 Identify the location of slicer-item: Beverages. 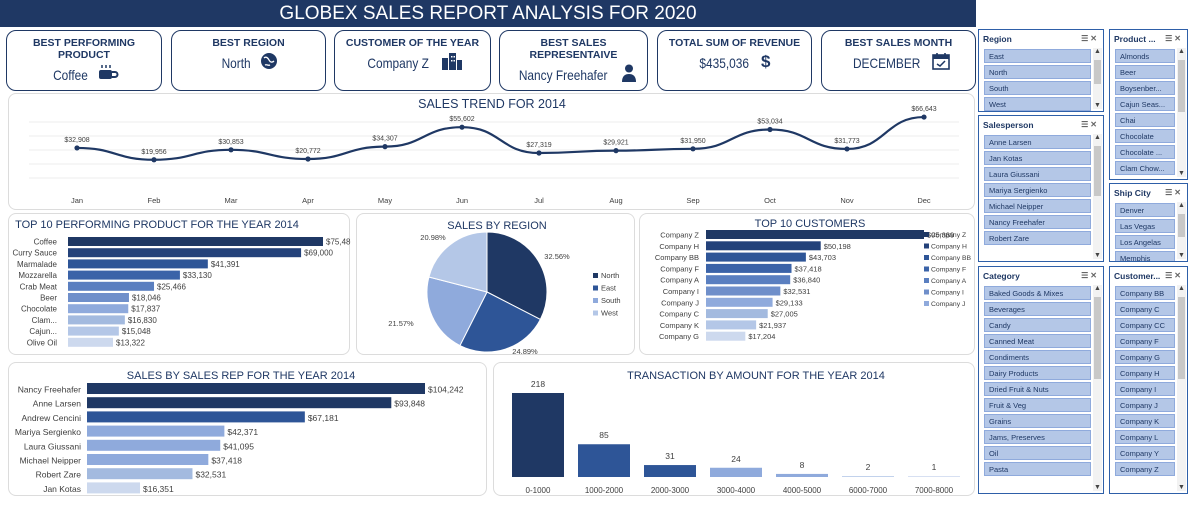
(1037, 309).